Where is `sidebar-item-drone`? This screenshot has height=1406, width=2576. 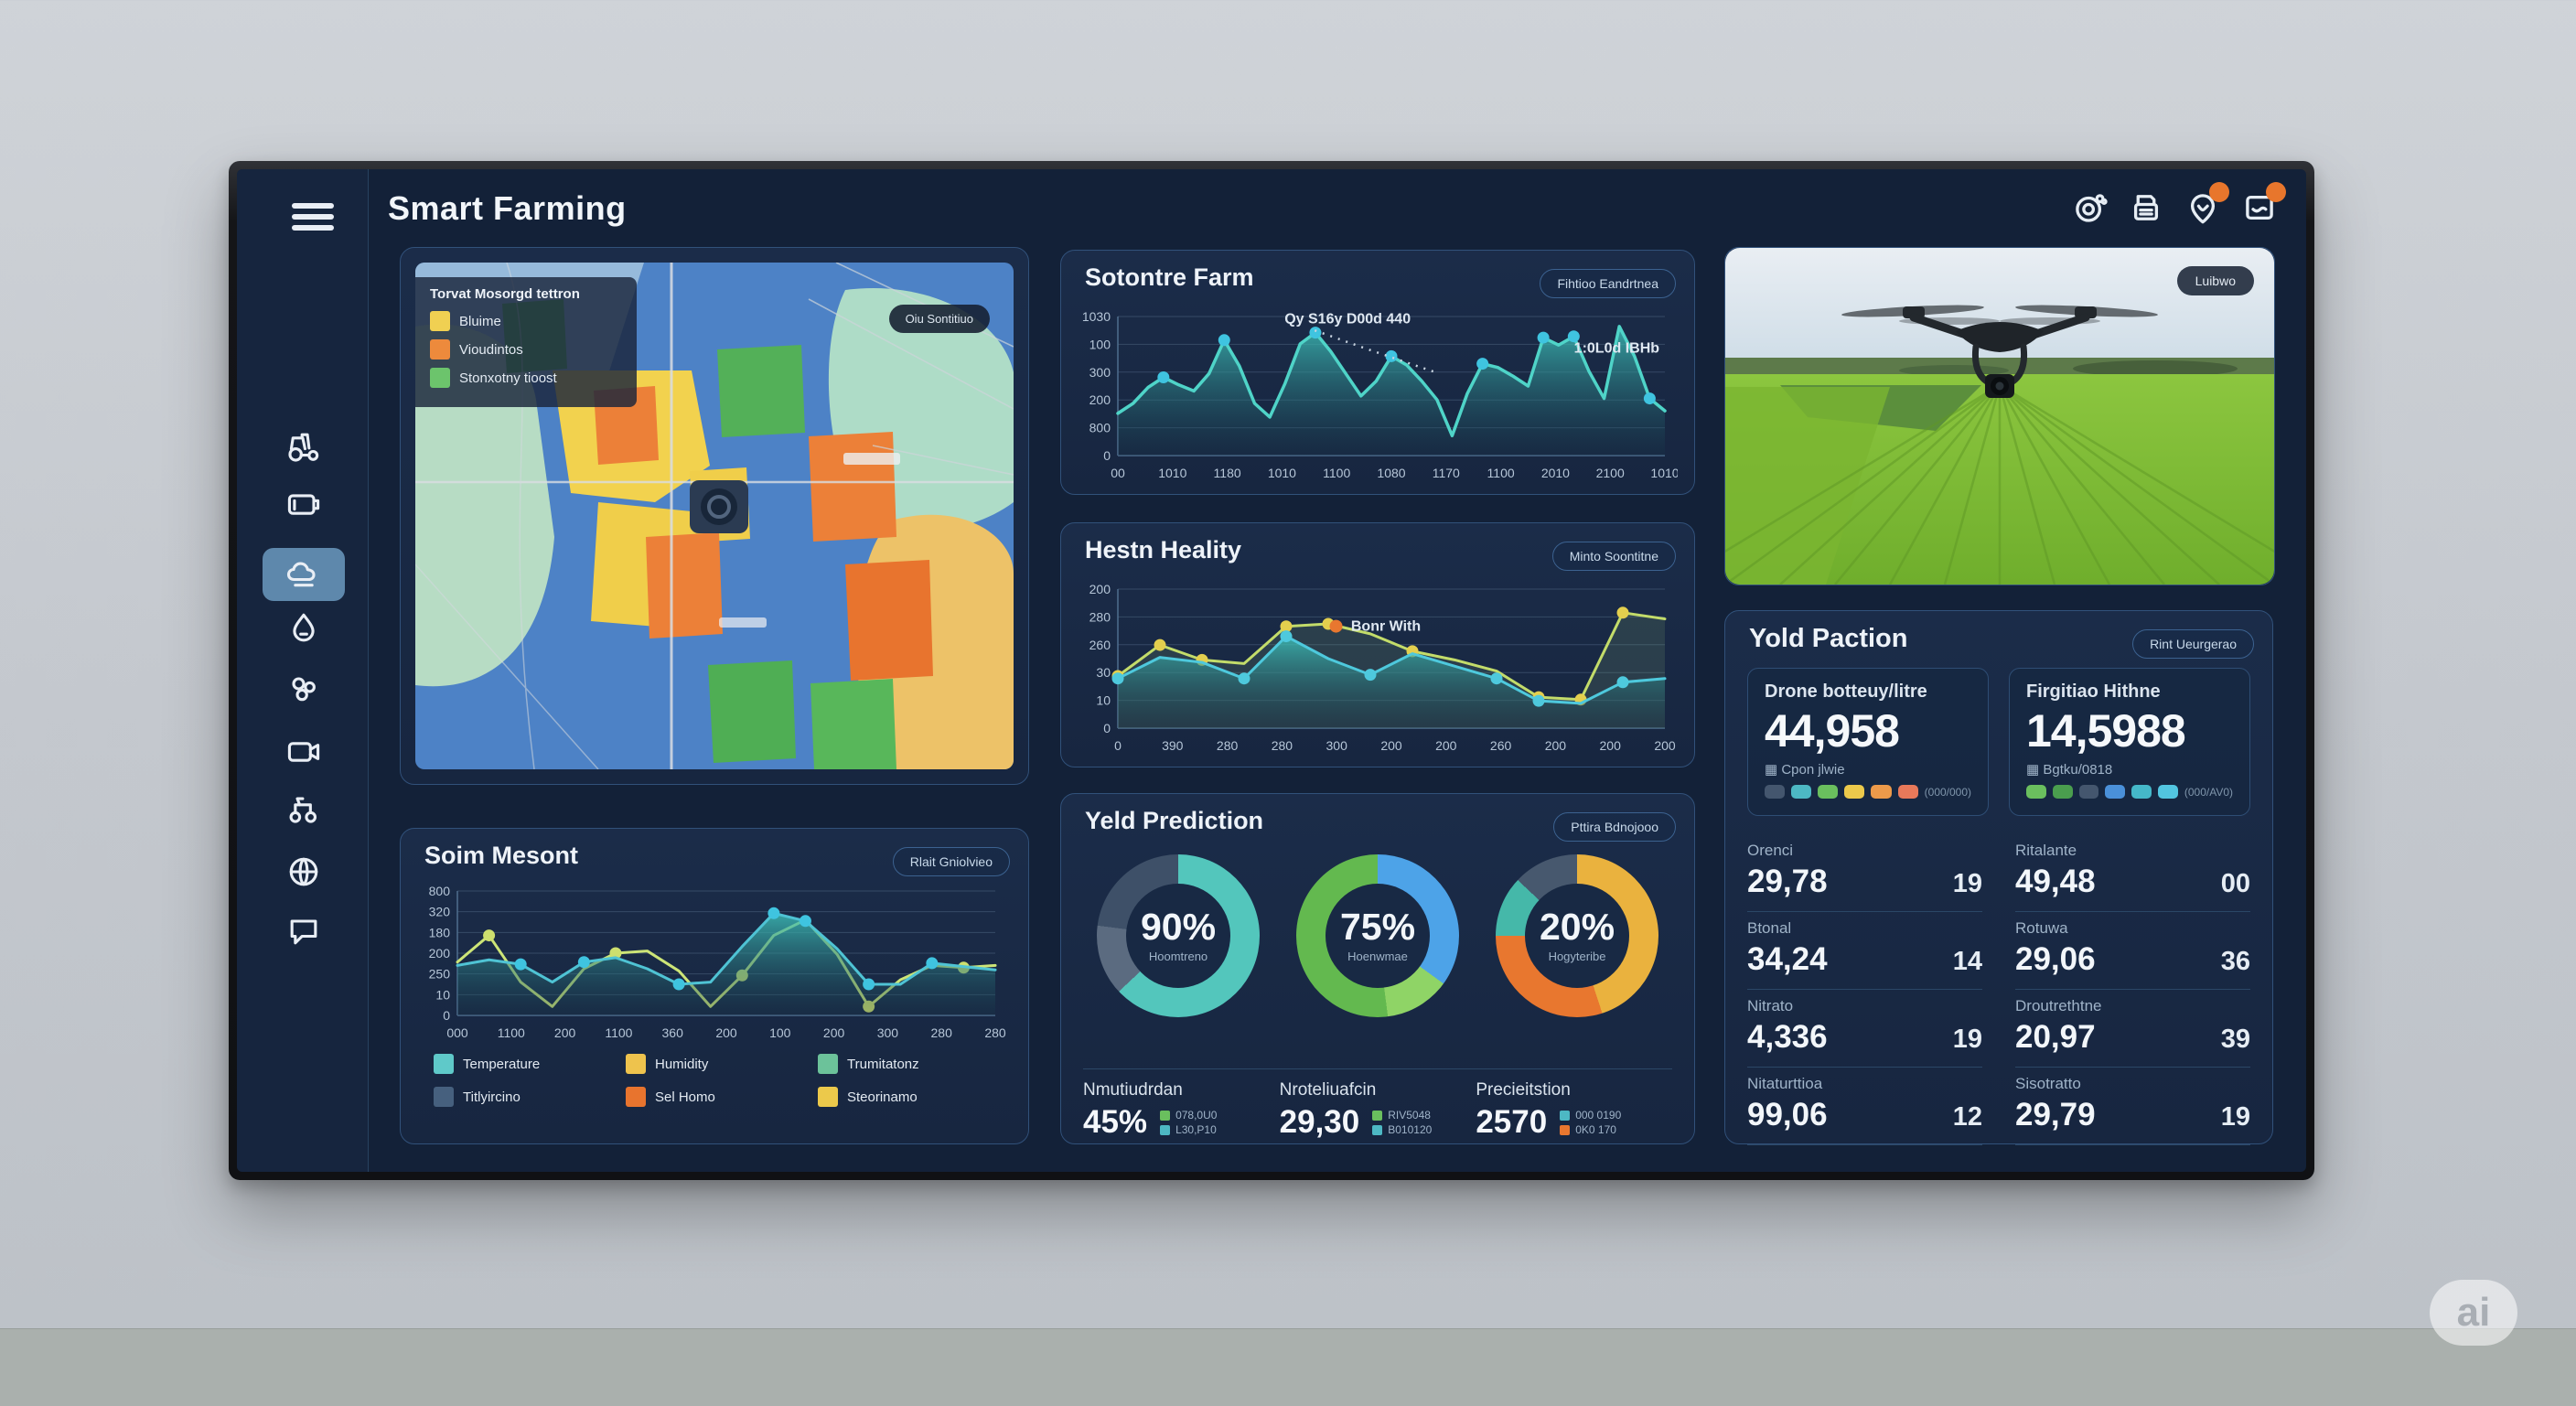 sidebar-item-drone is located at coordinates (304, 809).